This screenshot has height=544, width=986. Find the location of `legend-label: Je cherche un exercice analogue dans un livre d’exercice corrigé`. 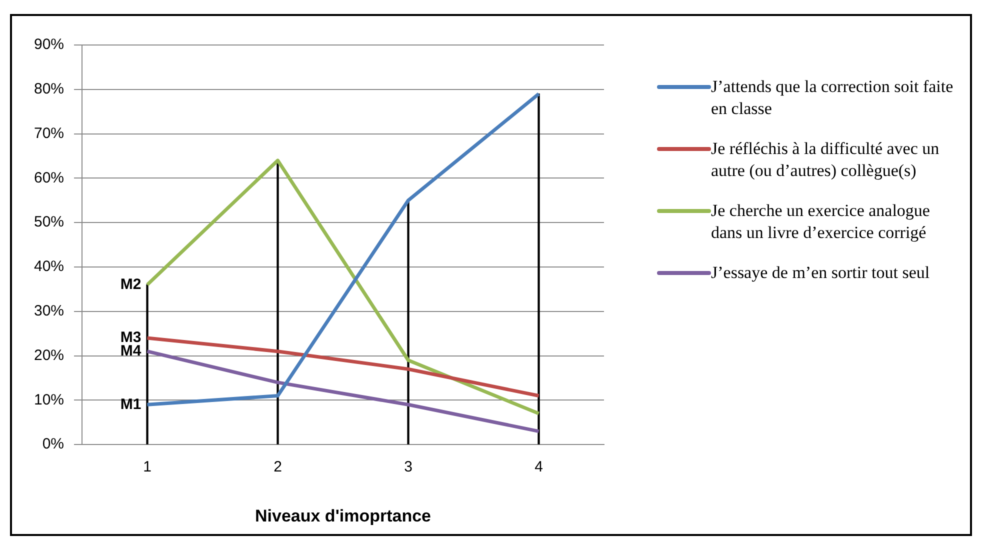

legend-label: Je cherche un exercice analogue dans un livre d’exercice corrigé is located at coordinates (821, 222).